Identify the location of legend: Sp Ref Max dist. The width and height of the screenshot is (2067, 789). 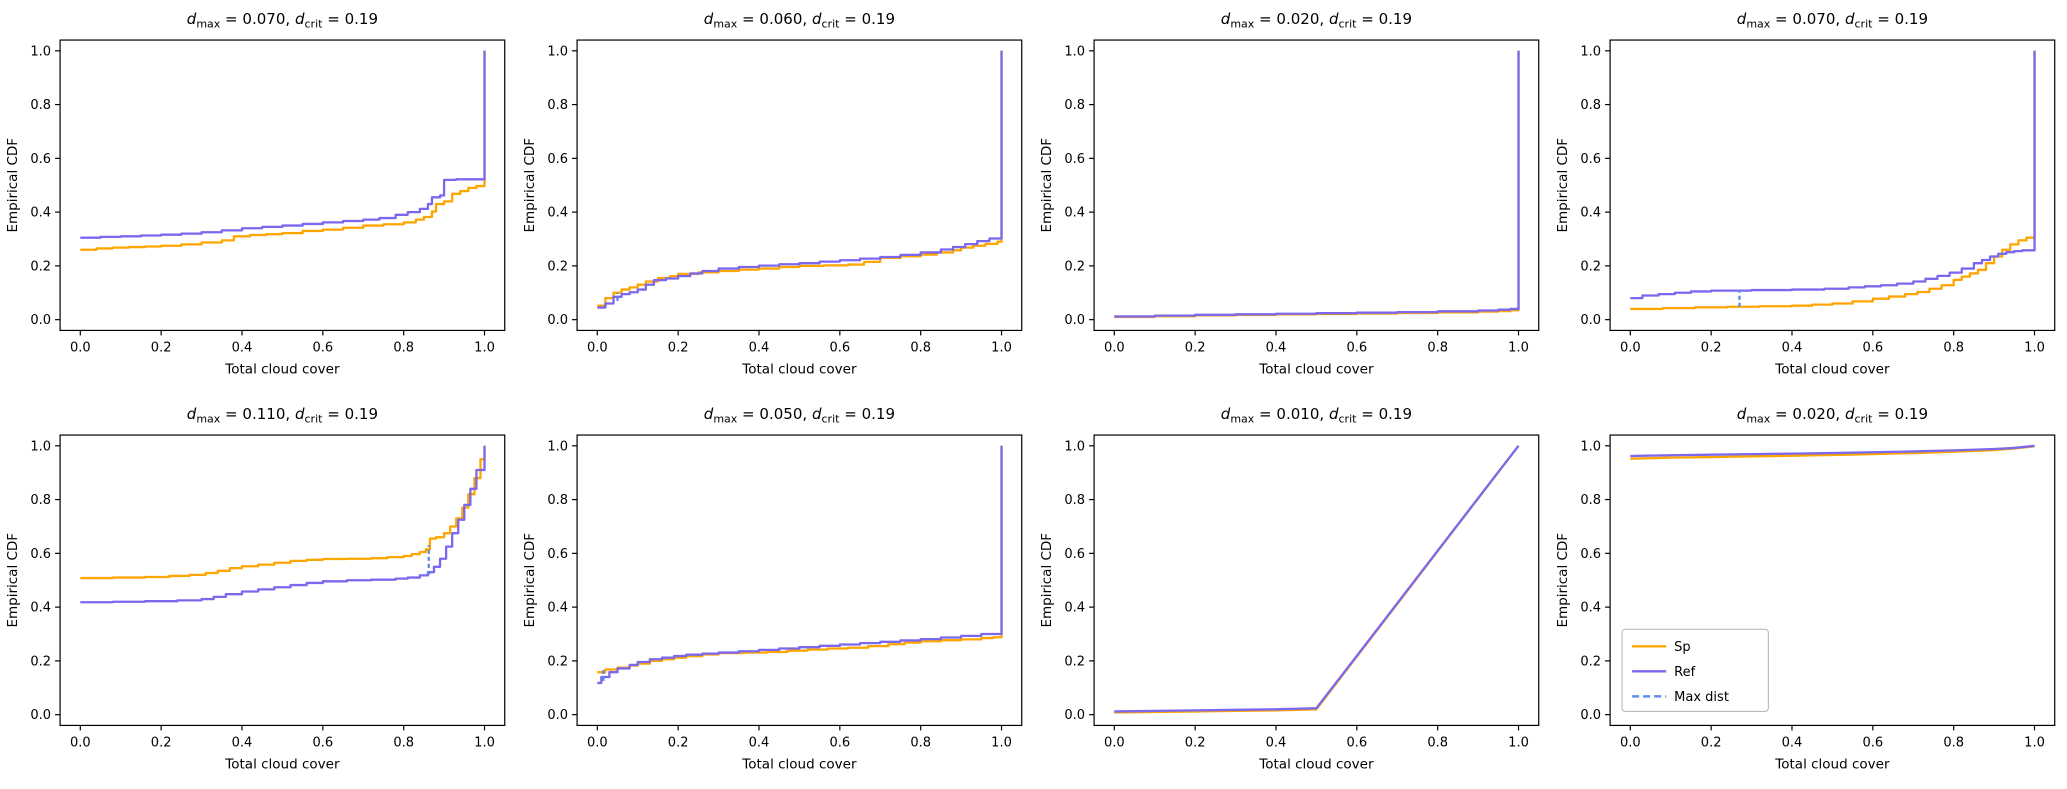
(1695, 670).